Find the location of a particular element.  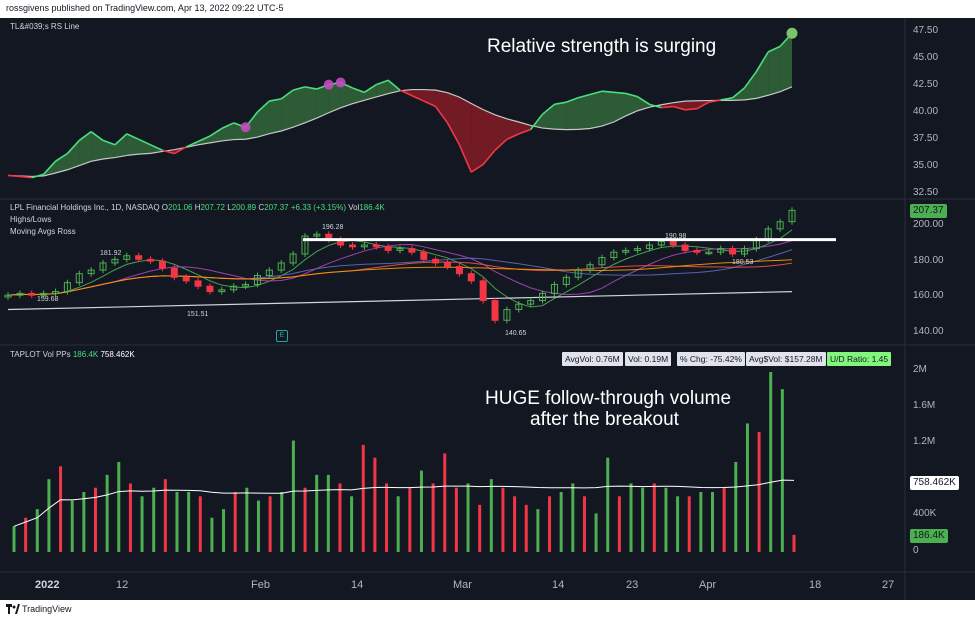

volume-ma-value: 758.462K is located at coordinates (117, 354).